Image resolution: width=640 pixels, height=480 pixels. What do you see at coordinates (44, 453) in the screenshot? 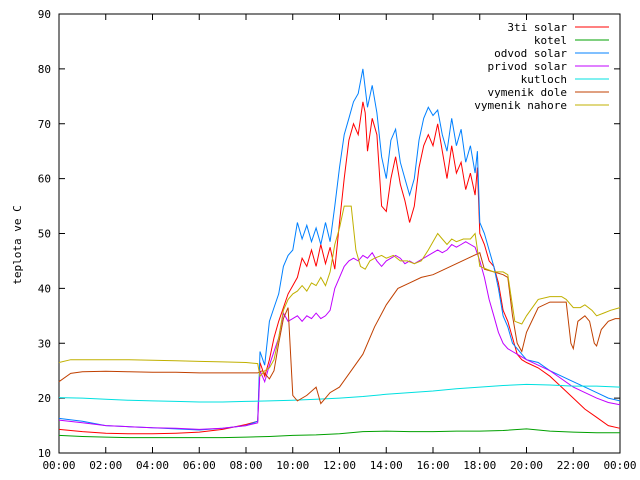
I see `y-tick-label: 10` at bounding box center [44, 453].